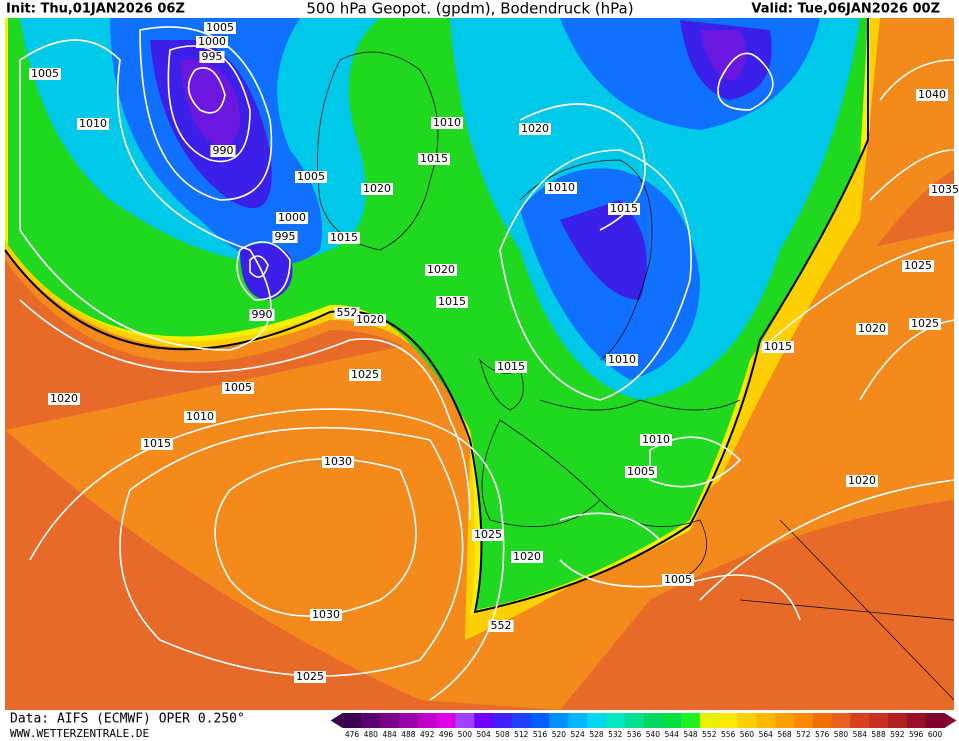 The height and width of the screenshot is (741, 959). I want to click on legend-label: 484, so click(389, 734).